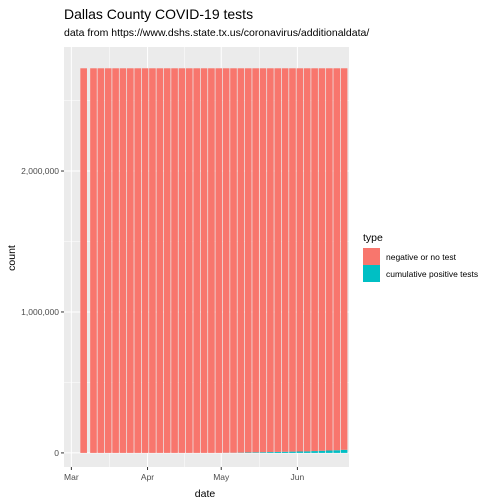 The height and width of the screenshot is (504, 504). I want to click on chart-title: Dallas County COVID-19 tests, so click(158, 14).